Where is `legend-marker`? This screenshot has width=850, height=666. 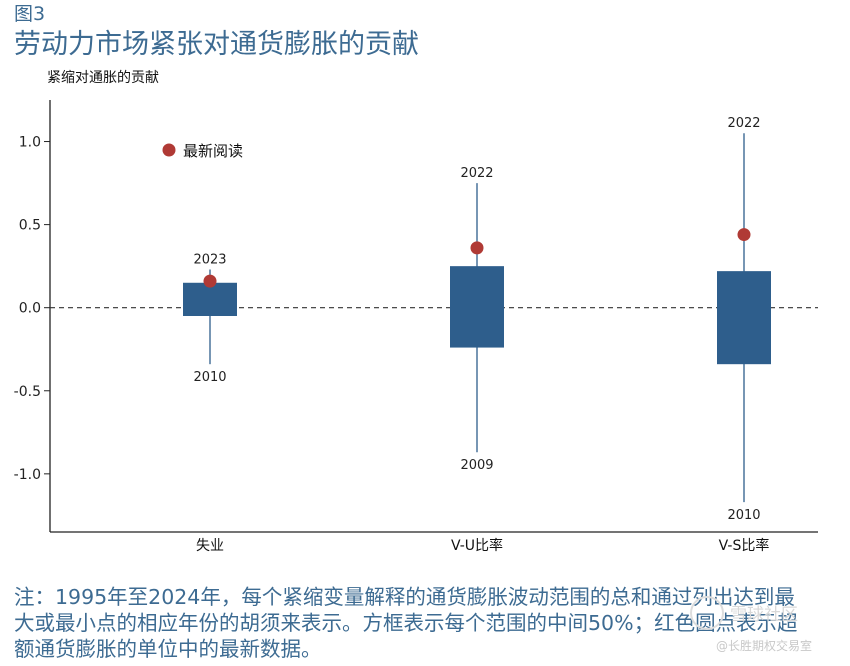 legend-marker is located at coordinates (169, 150).